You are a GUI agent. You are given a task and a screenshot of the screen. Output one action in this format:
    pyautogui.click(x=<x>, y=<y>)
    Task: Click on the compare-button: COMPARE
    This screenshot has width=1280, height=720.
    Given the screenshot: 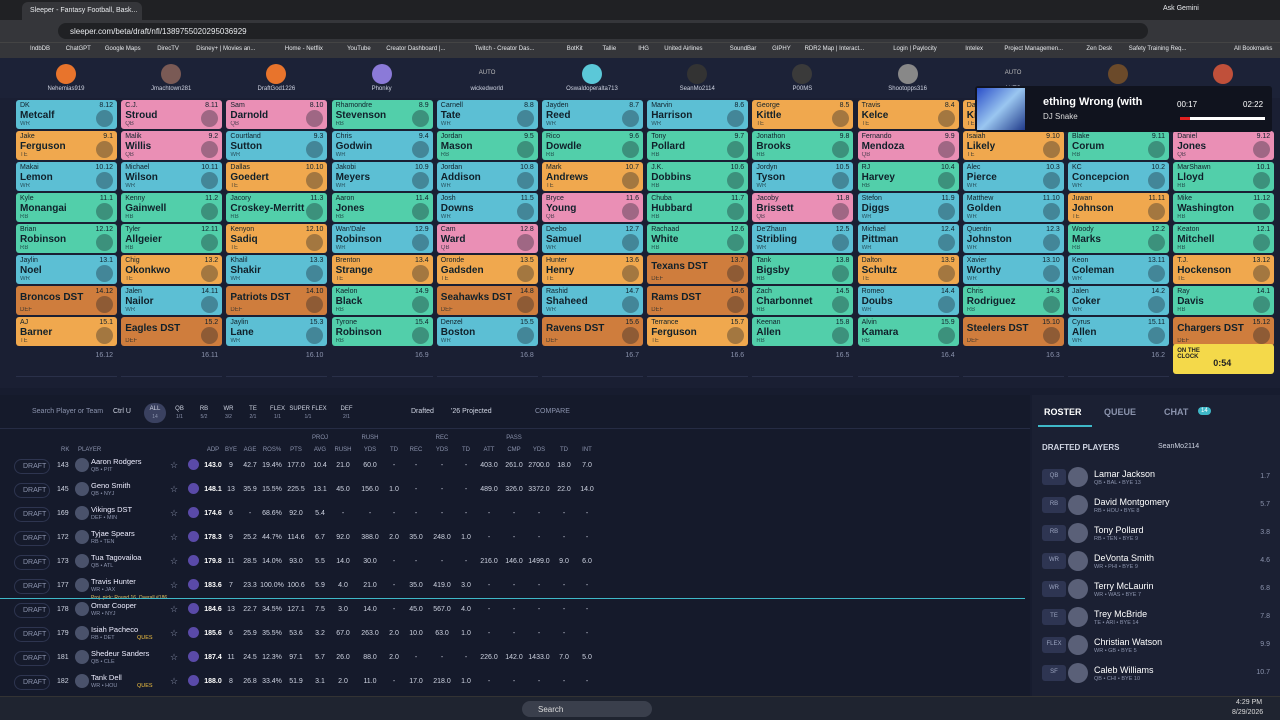 What is the action you would take?
    pyautogui.click(x=552, y=411)
    